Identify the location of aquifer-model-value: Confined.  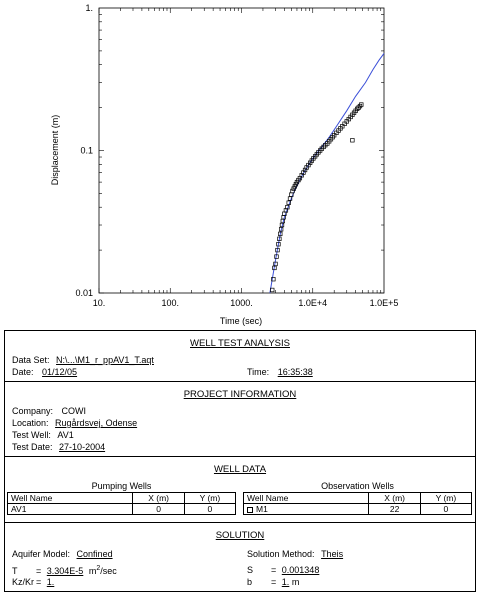
(94, 554).